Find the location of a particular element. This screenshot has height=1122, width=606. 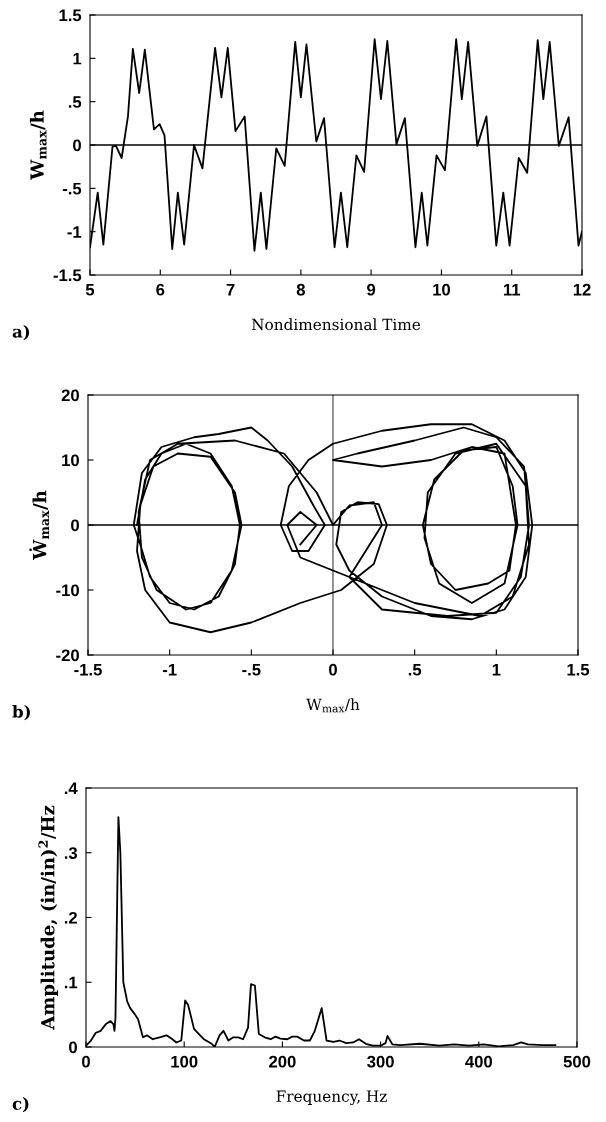

y-axis-title: W$_{max}$/h is located at coordinates (38, 145).